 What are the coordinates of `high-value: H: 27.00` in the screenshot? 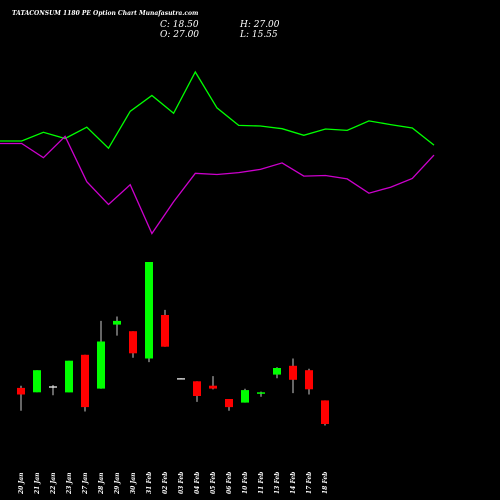 It's located at (259, 25).